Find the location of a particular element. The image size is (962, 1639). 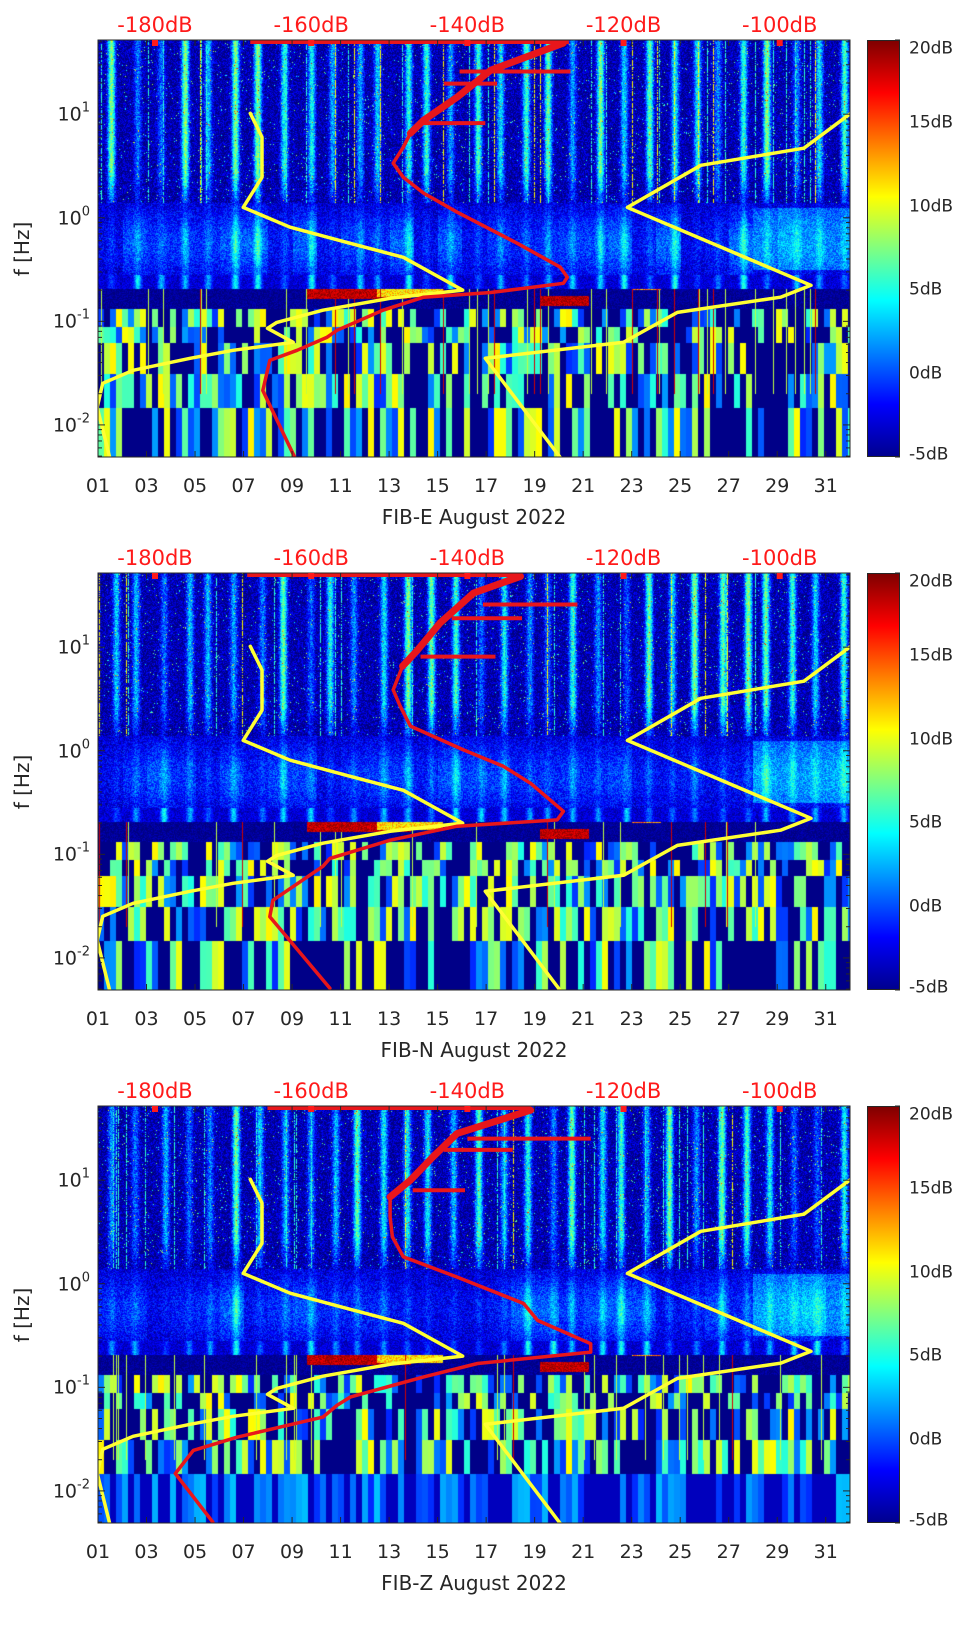

y-tick-exponent: -2 is located at coordinates (83, 952).